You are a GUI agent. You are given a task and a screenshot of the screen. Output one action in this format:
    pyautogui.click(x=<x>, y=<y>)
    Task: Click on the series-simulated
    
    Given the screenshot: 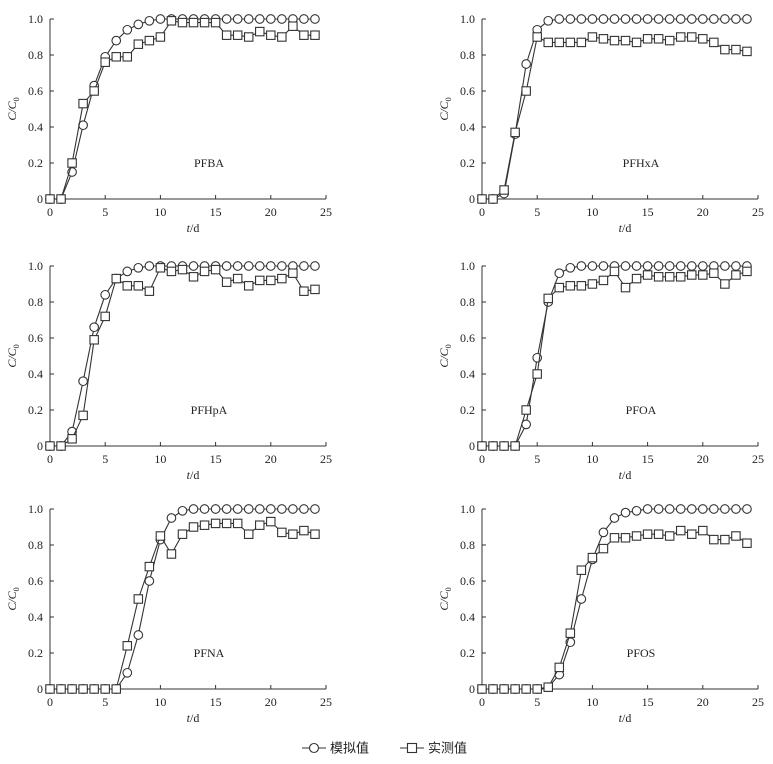 What is the action you would take?
    pyautogui.click(x=182, y=356)
    